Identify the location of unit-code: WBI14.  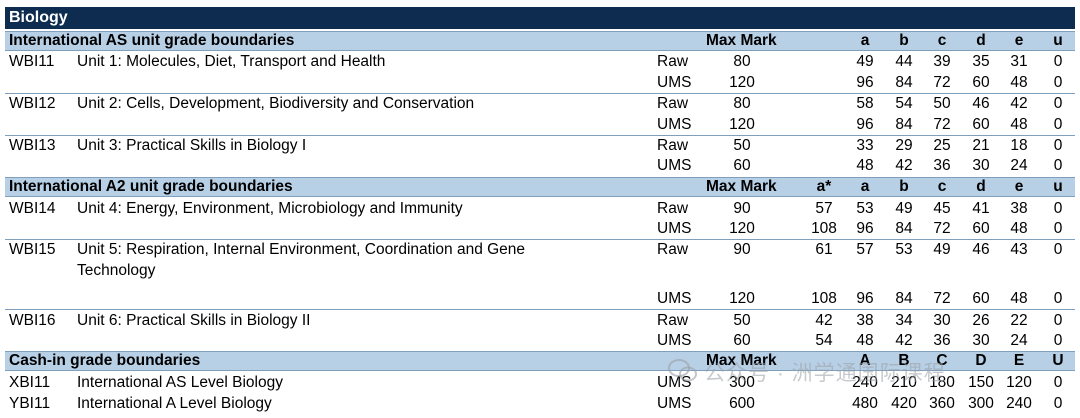
(32, 208).